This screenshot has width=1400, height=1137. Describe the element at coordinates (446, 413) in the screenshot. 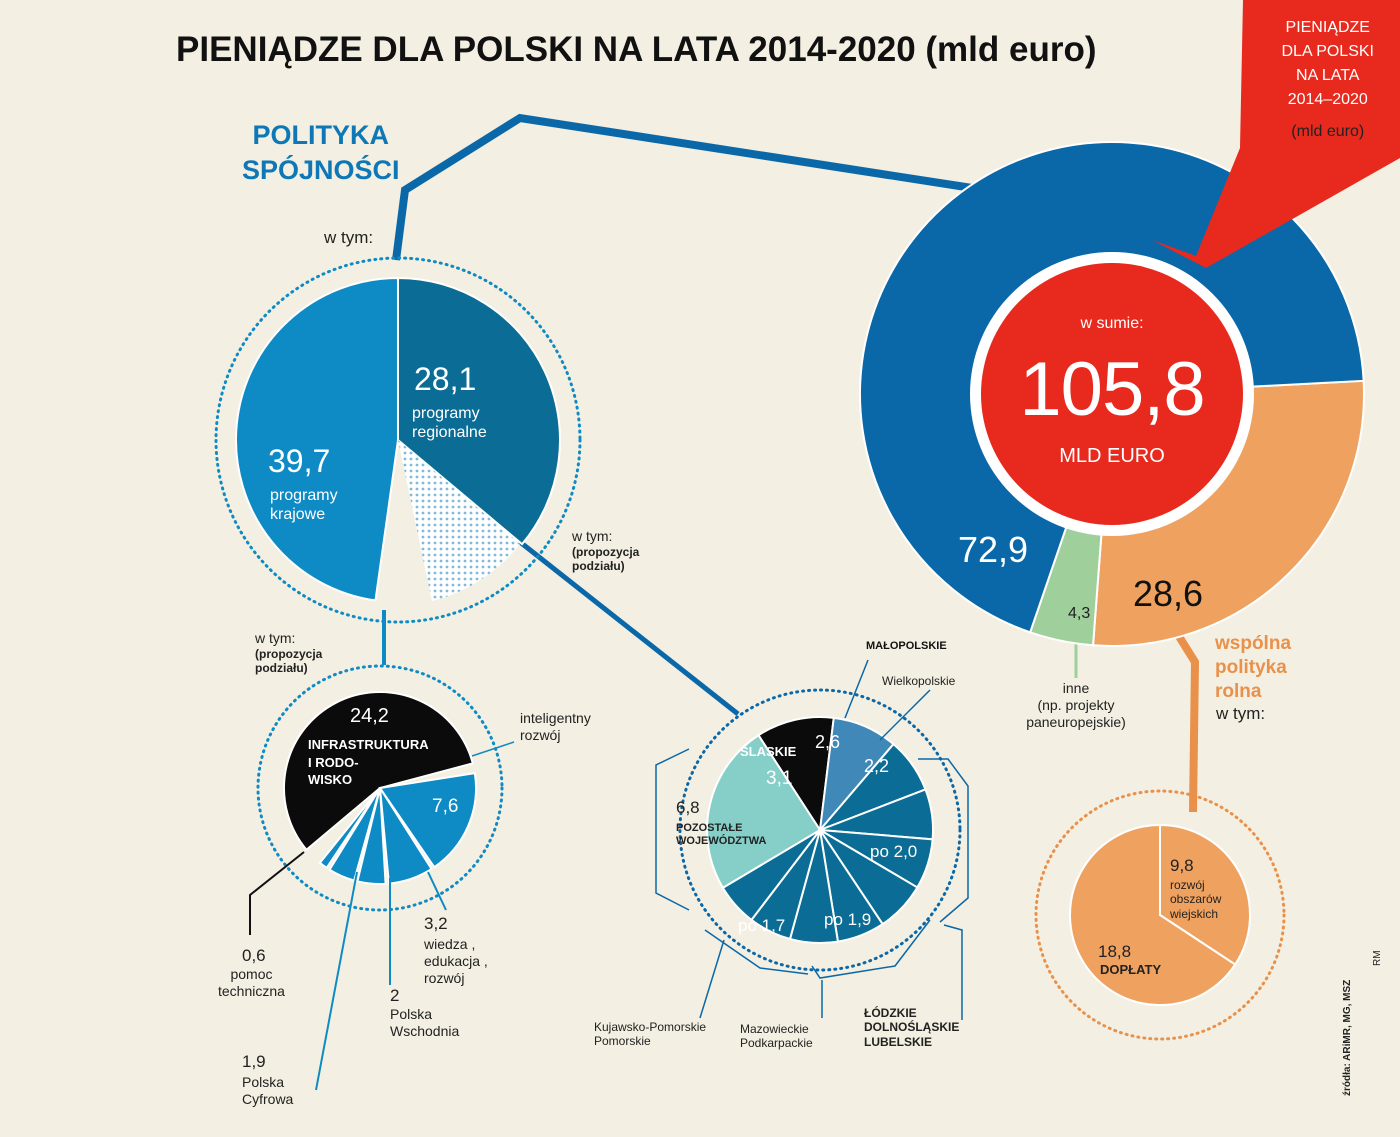

I see `regional-programs-line-1: programy` at that location.